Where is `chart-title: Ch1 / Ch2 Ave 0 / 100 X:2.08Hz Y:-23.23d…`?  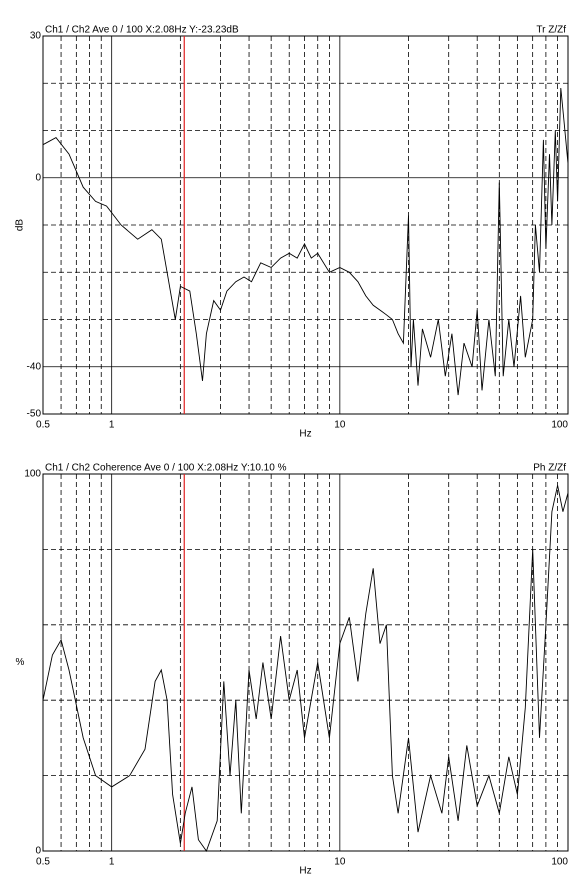 chart-title: Ch1 / Ch2 Ave 0 / 100 X:2.08Hz Y:-23.23d… is located at coordinates (142, 30).